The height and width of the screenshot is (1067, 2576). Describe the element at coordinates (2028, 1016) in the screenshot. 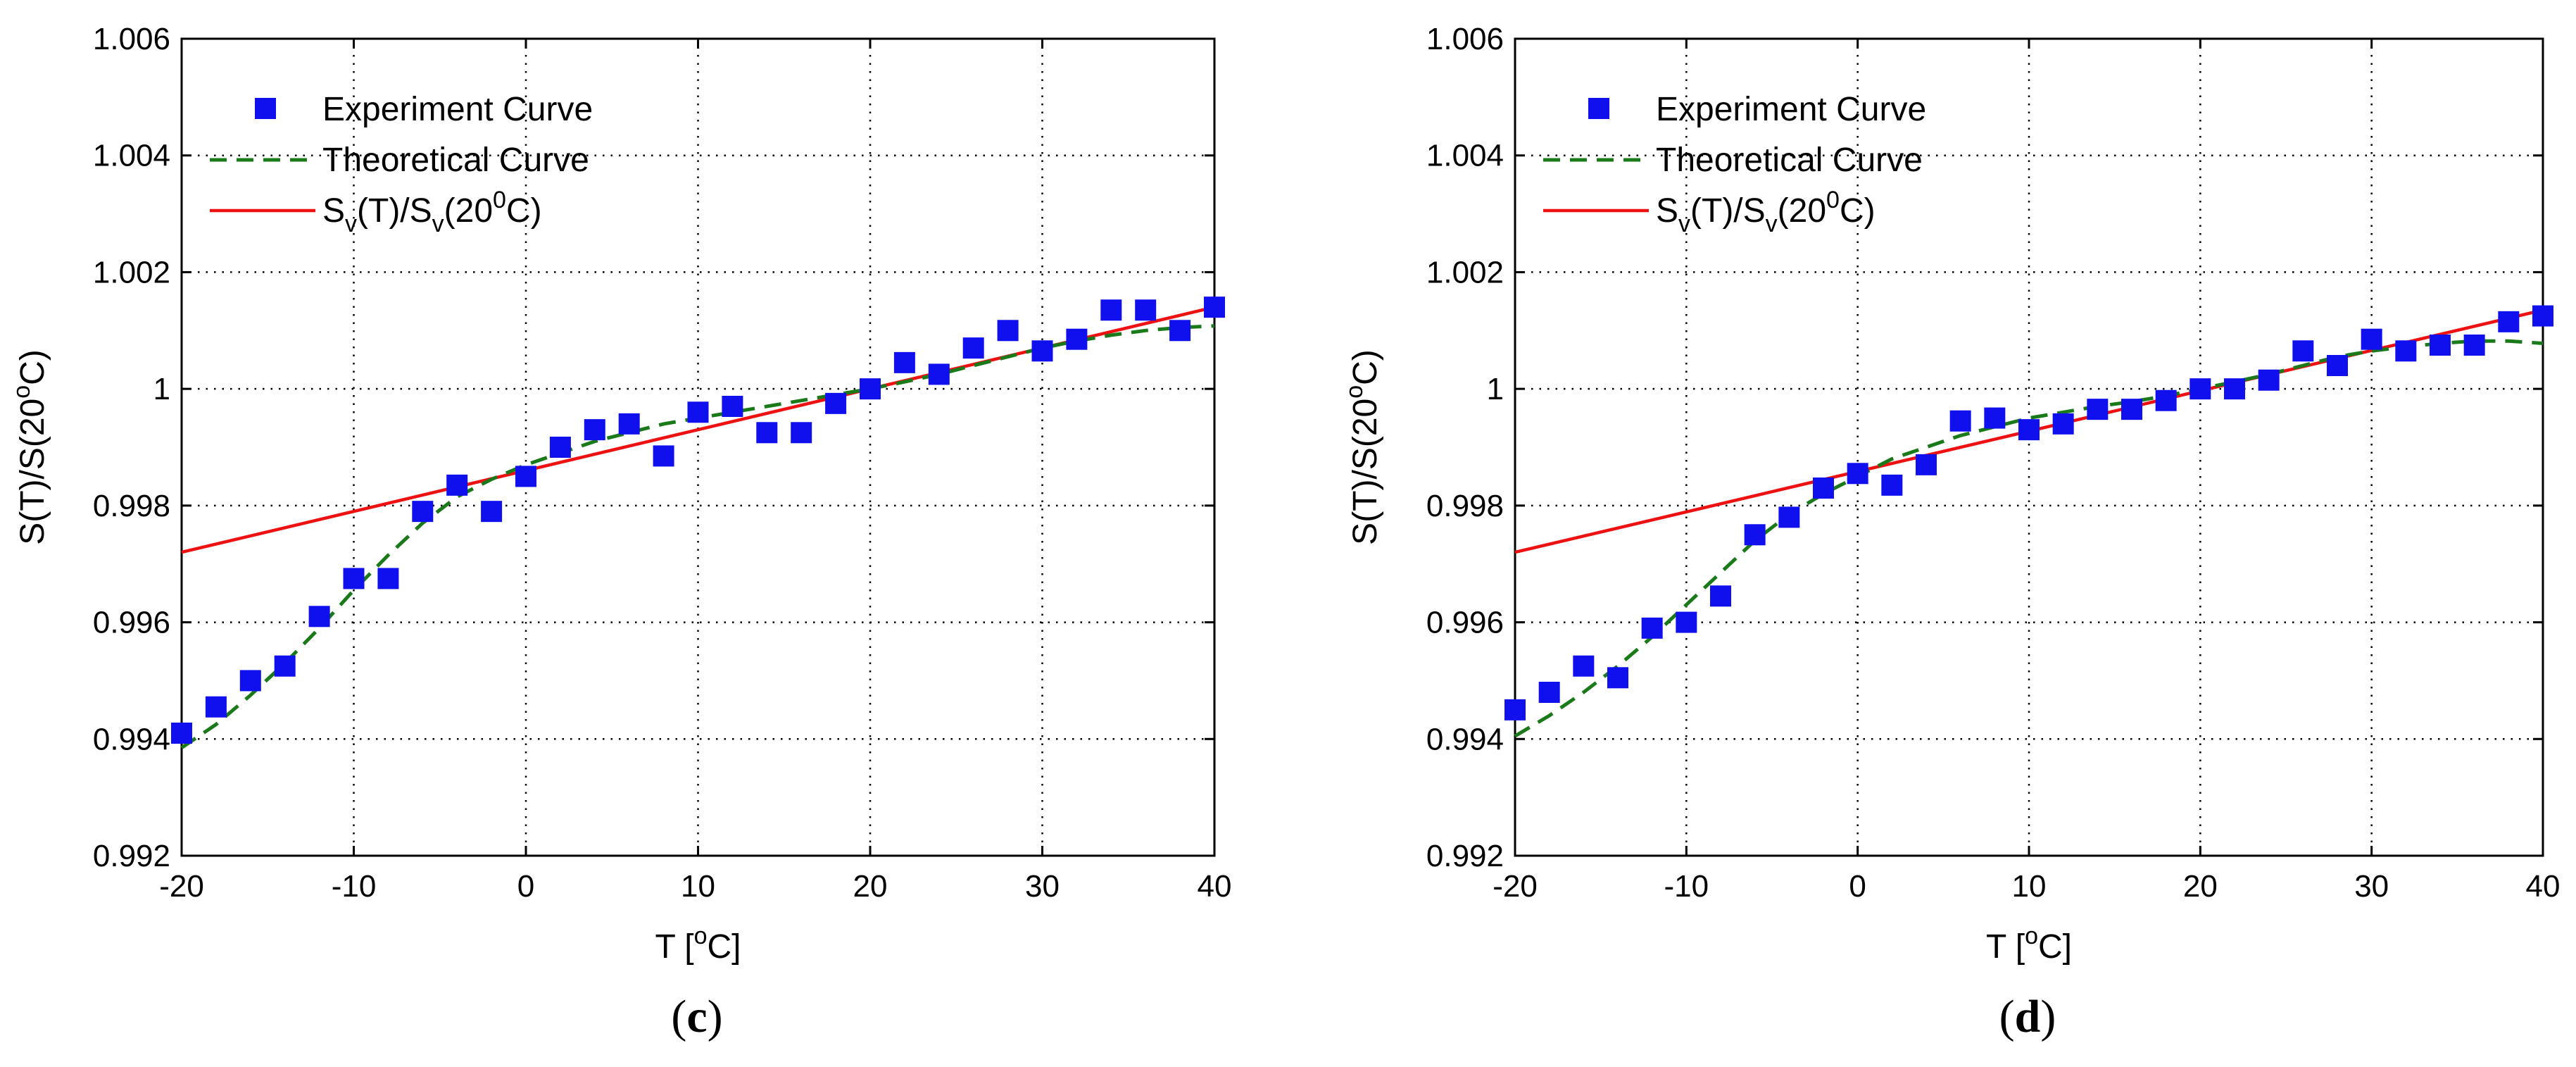

I see `panel-label: (d)` at that location.